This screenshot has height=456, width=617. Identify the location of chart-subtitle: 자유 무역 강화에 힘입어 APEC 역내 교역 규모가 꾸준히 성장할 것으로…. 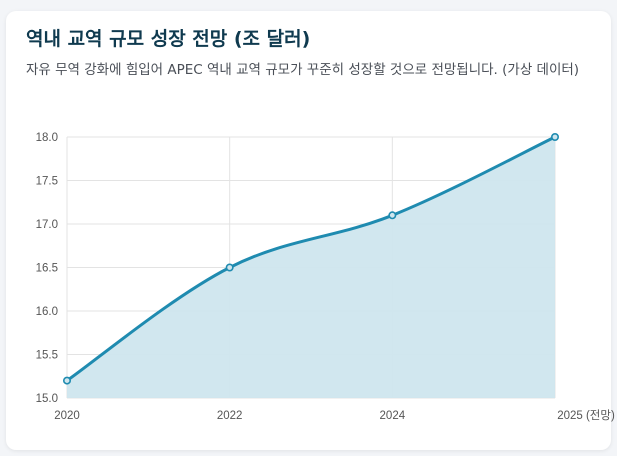
(303, 70).